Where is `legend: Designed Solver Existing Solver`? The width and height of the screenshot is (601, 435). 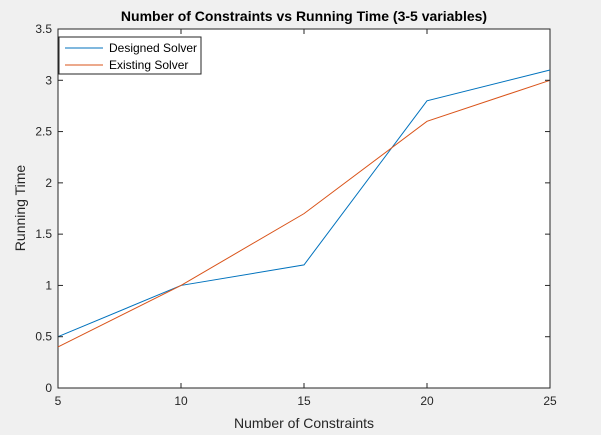
legend: Designed Solver Existing Solver is located at coordinates (130, 55).